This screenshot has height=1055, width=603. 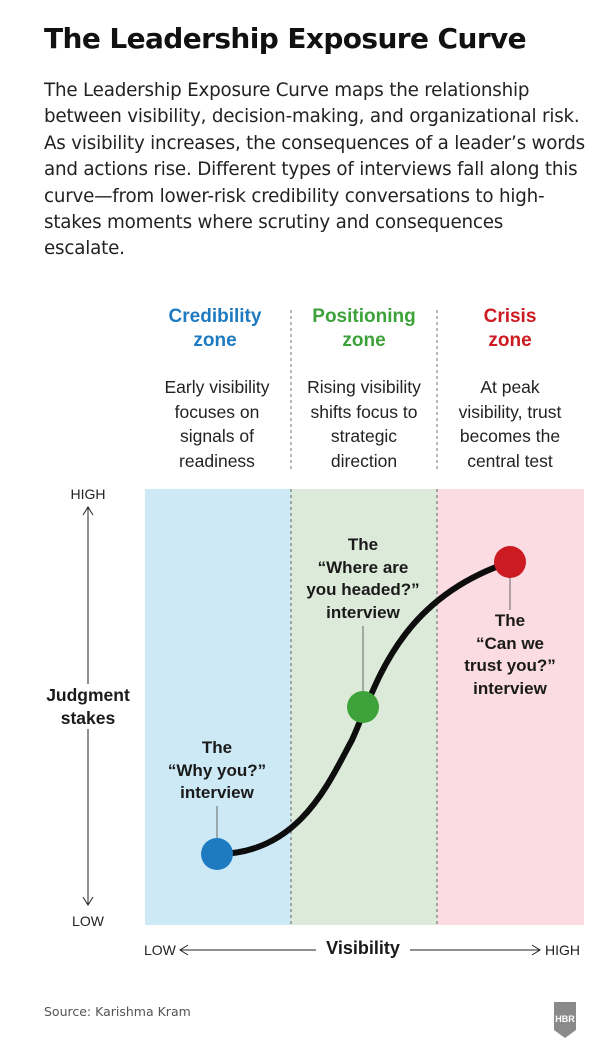 What do you see at coordinates (217, 411) in the screenshot?
I see `zone-description-line: focuses on` at bounding box center [217, 411].